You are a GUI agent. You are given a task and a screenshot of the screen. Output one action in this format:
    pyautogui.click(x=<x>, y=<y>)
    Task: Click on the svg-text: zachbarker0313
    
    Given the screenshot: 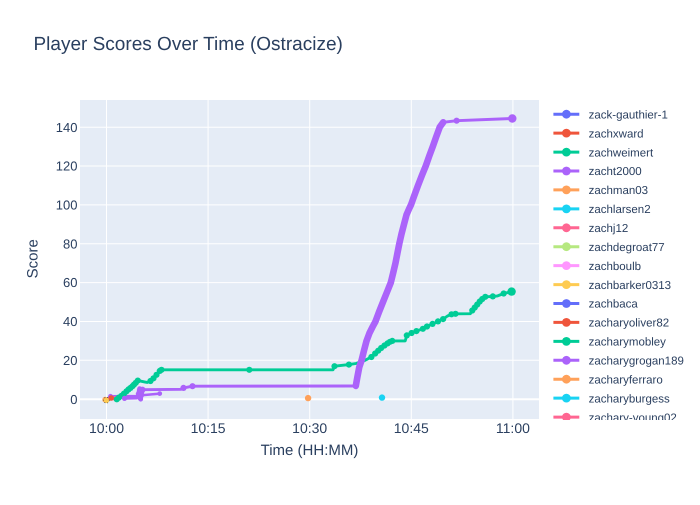 What is the action you would take?
    pyautogui.click(x=630, y=286)
    